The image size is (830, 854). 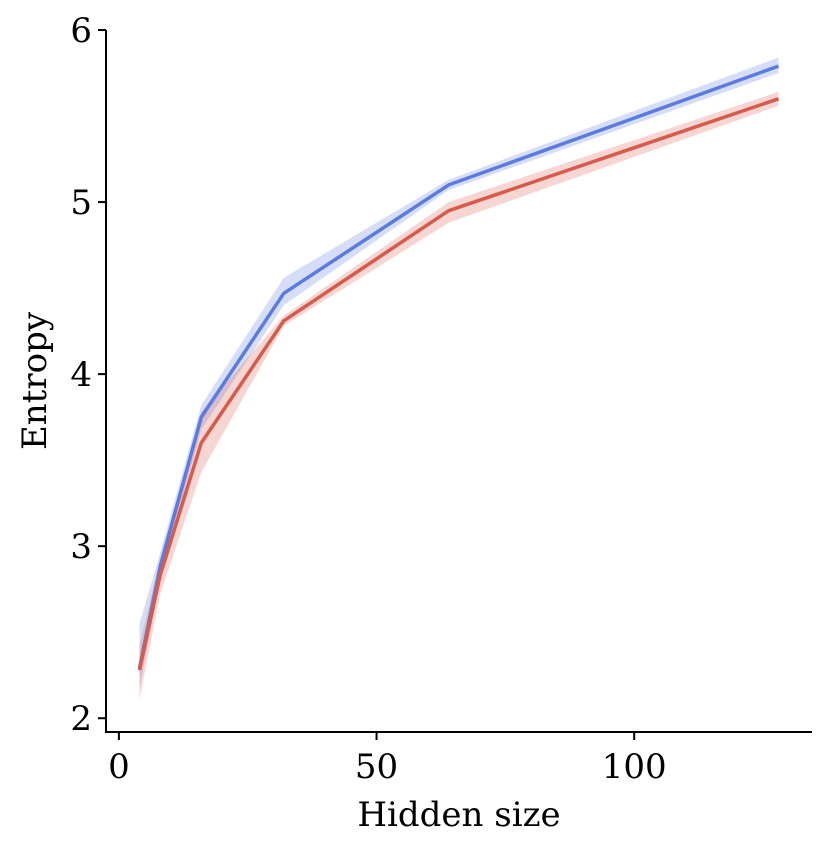 I want to click on x-tick-label: 50, so click(x=376, y=767).